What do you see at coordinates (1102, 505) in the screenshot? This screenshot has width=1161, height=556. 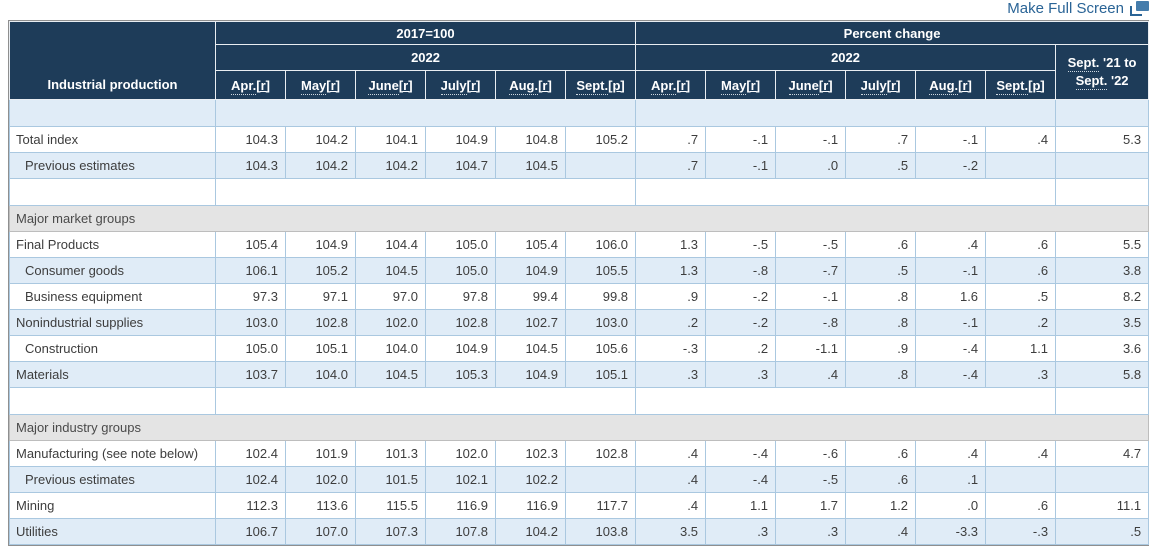 I see `yoy-value-cell: 11.1` at bounding box center [1102, 505].